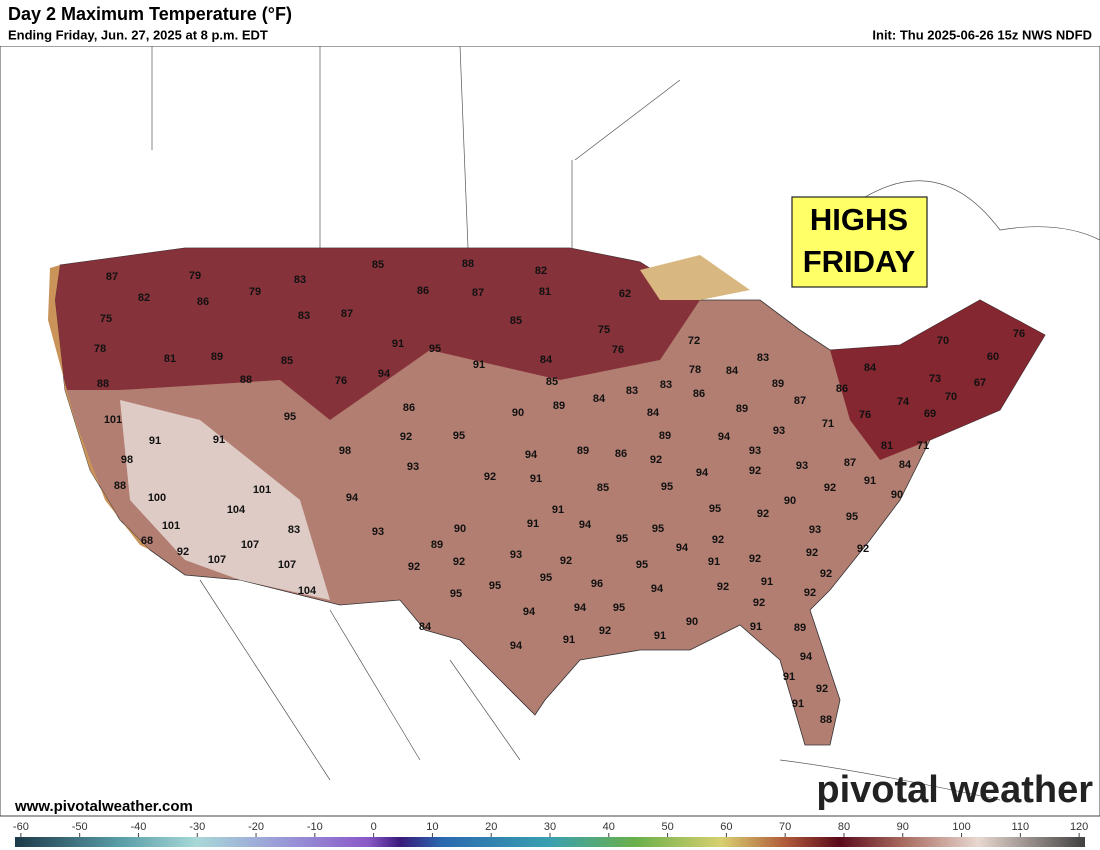 This screenshot has height=850, width=1100. I want to click on temperature-label: 107, so click(217, 560).